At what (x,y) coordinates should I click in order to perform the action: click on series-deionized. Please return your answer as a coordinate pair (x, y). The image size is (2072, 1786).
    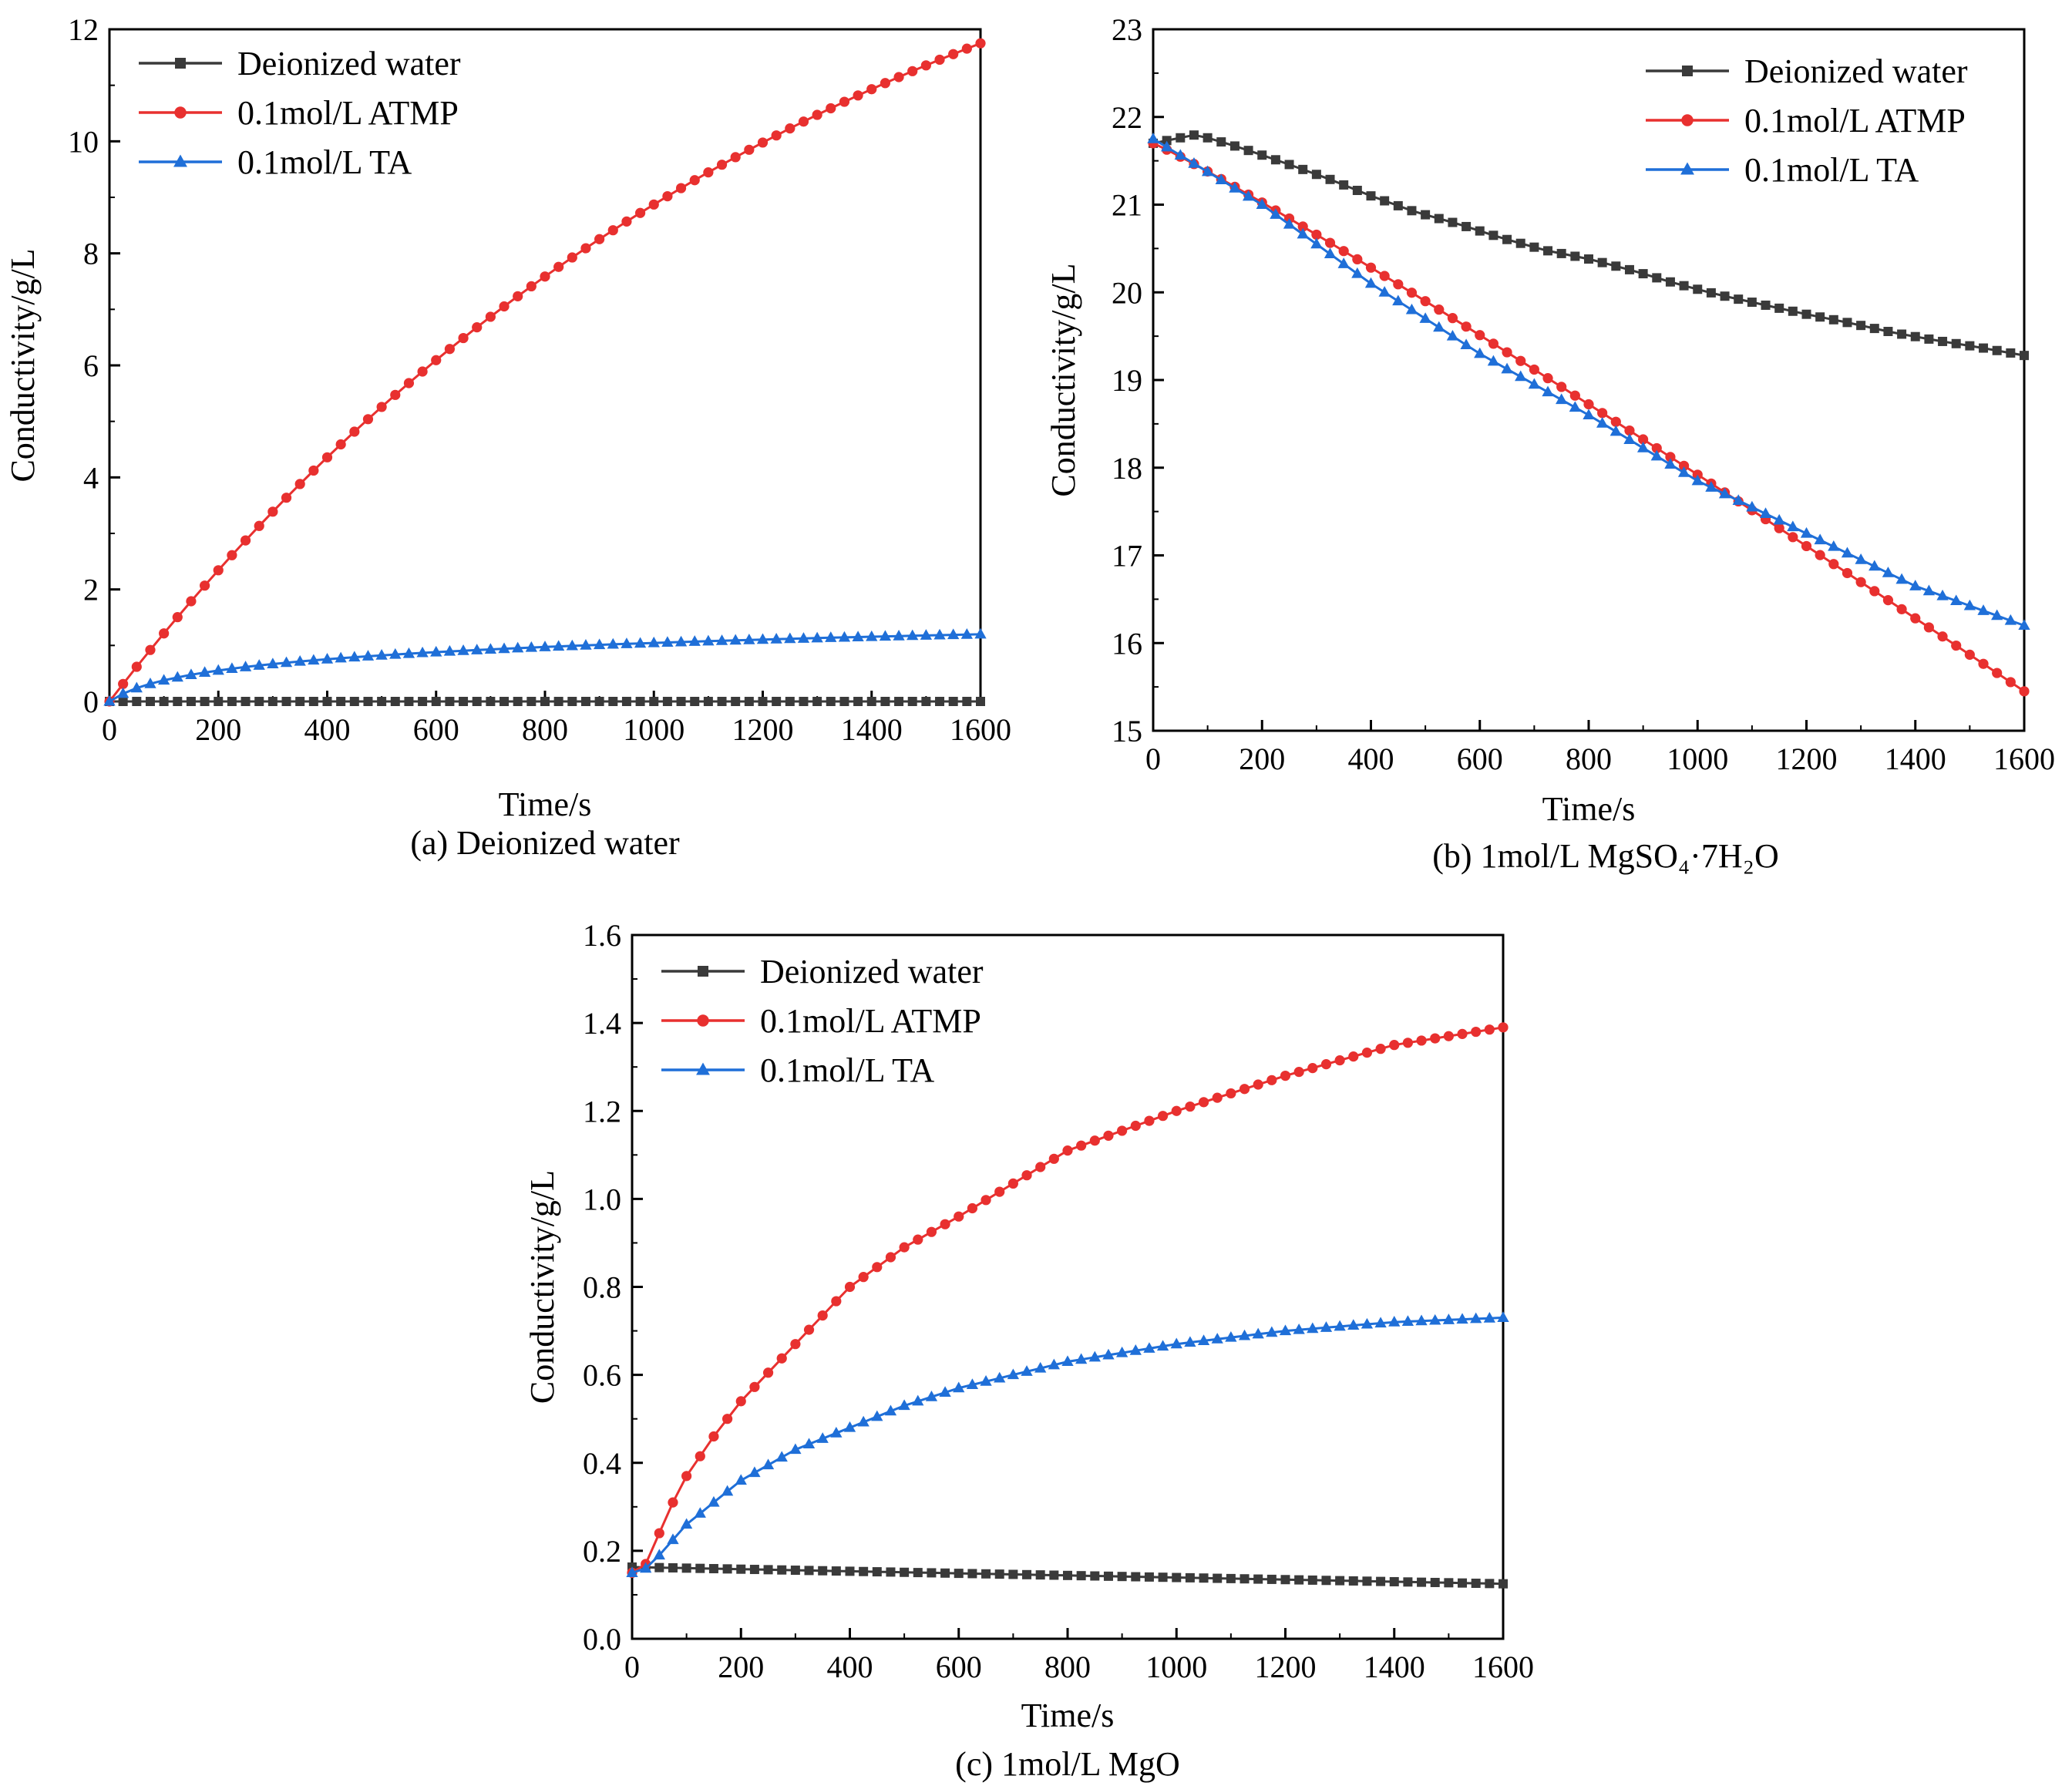
    Looking at the image, I should click on (1589, 245).